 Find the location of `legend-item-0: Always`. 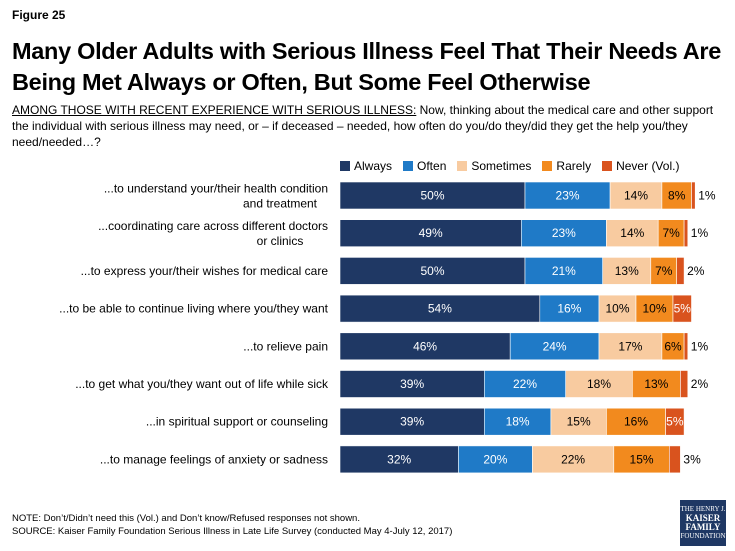

legend-item-0: Always is located at coordinates (366, 166).